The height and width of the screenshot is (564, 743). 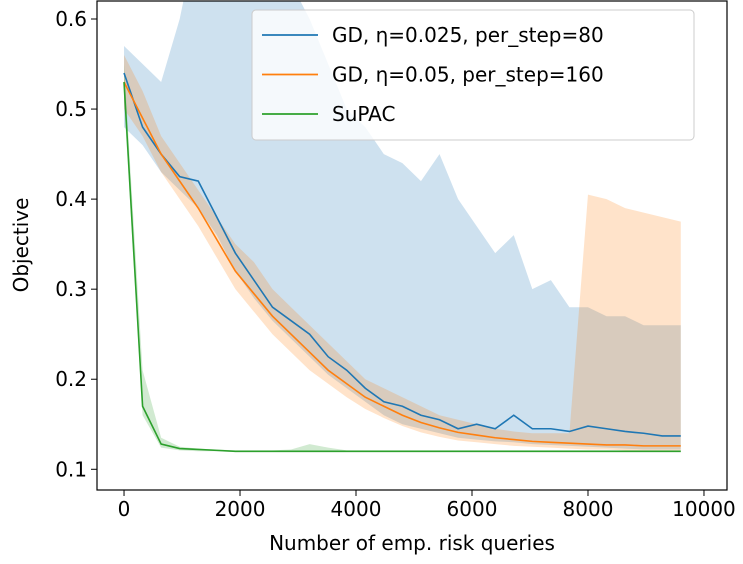 What do you see at coordinates (412, 543) in the screenshot?
I see `x-axis-label: Number of emp. risk queries` at bounding box center [412, 543].